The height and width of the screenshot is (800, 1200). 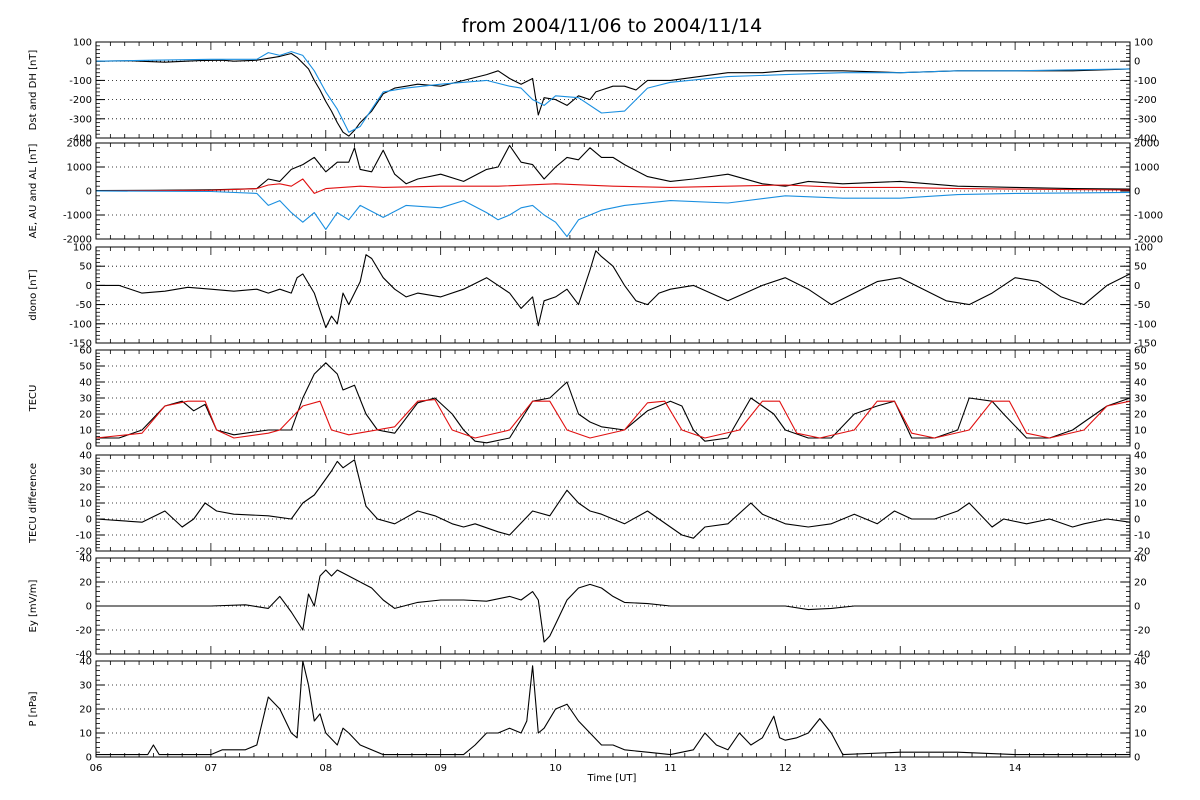 What do you see at coordinates (1148, 216) in the screenshot?
I see `y-tick-label-right: -1000` at bounding box center [1148, 216].